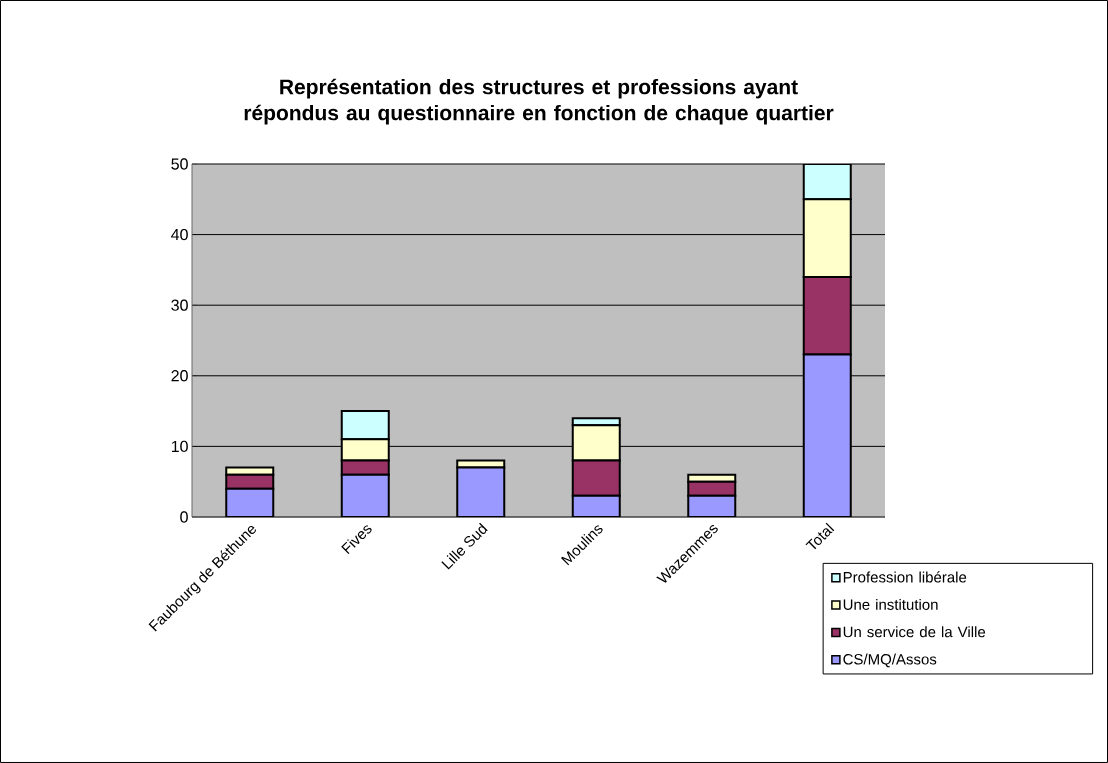  I want to click on legend-label: Une institution, so click(890, 604).